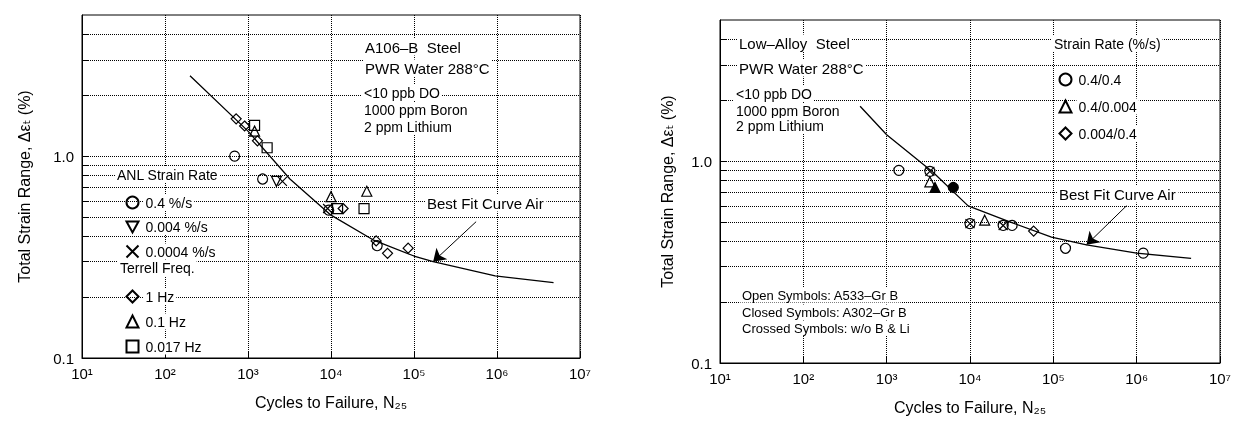  I want to click on legend-label: 0.004/0.4, so click(1108, 133).